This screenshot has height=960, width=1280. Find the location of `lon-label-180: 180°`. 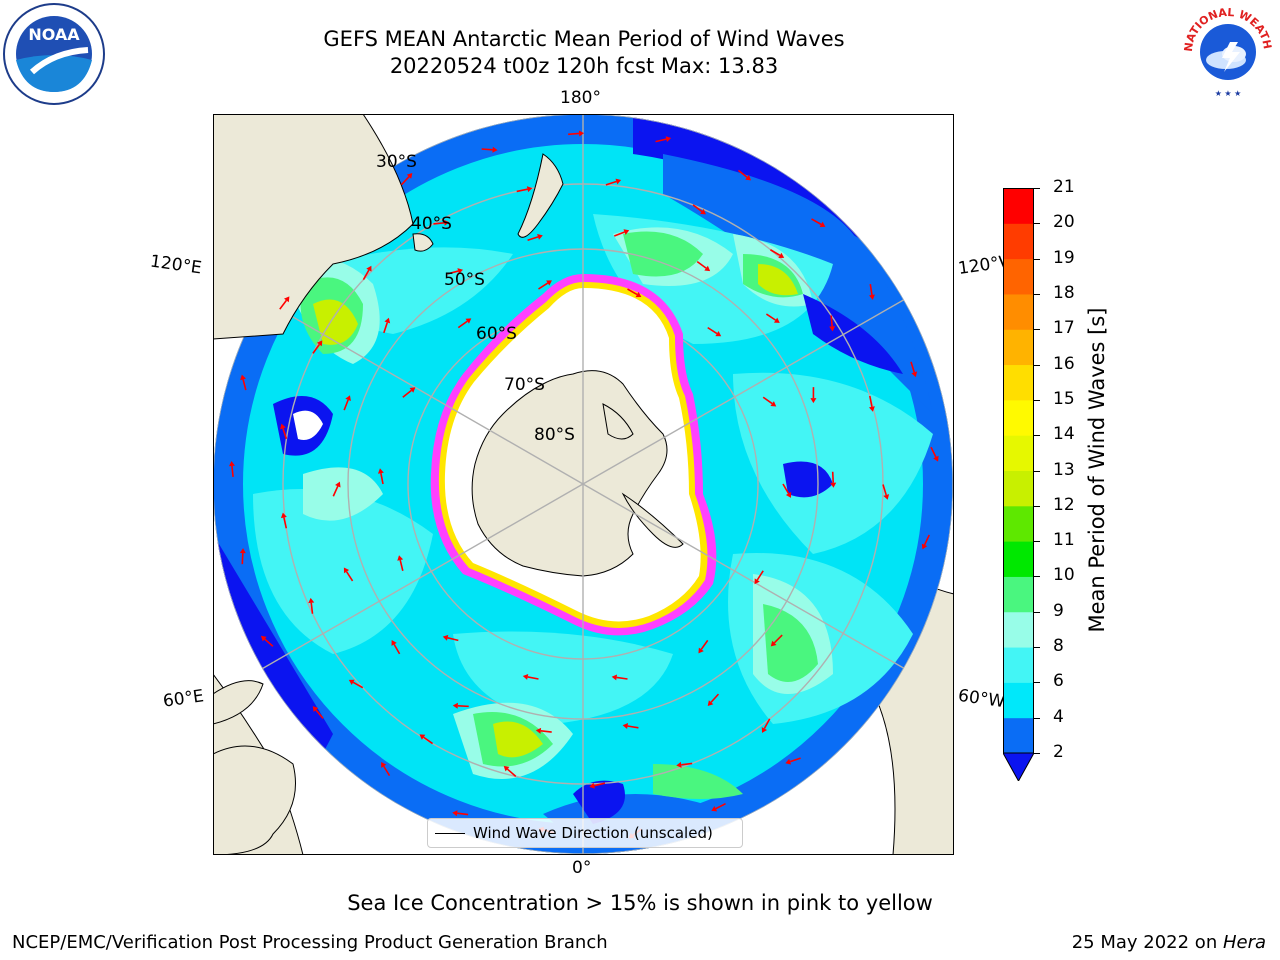

lon-label-180: 180° is located at coordinates (580, 98).